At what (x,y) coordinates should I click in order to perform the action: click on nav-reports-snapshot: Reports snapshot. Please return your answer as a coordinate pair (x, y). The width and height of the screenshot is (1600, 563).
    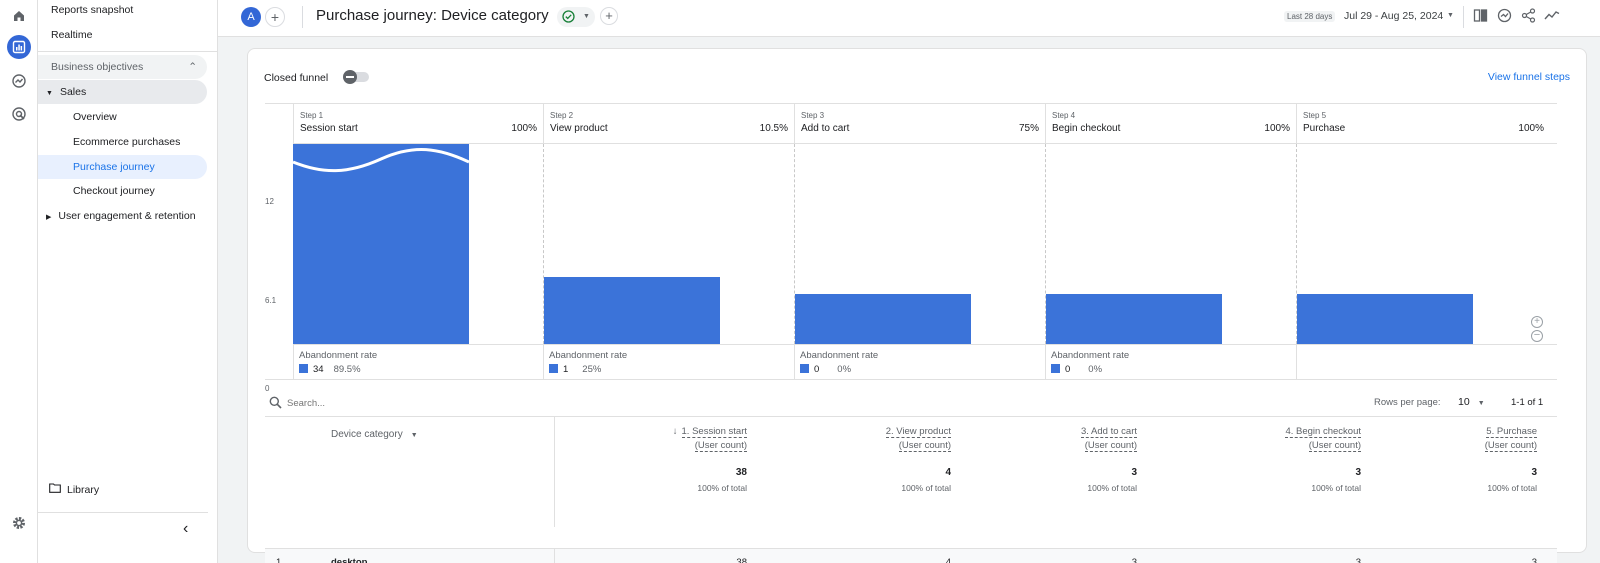
    Looking at the image, I should click on (92, 10).